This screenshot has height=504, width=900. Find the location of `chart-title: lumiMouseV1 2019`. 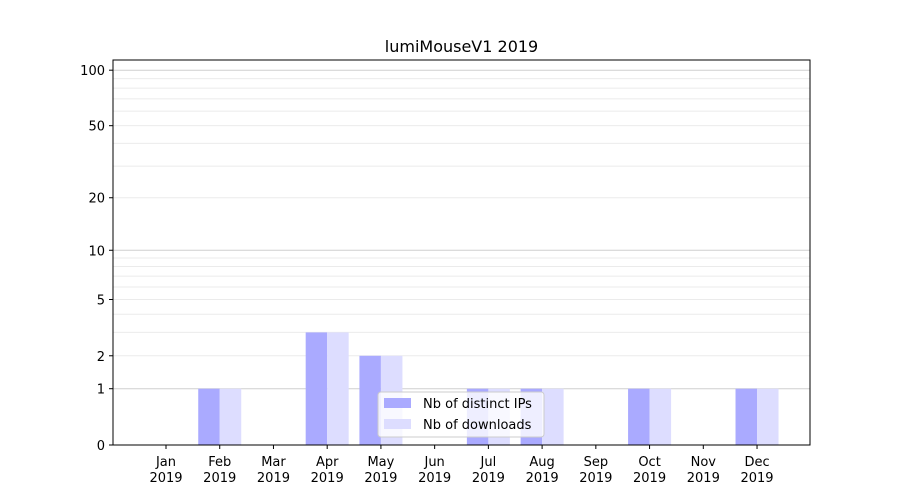

chart-title: lumiMouseV1 2019 is located at coordinates (461, 46).